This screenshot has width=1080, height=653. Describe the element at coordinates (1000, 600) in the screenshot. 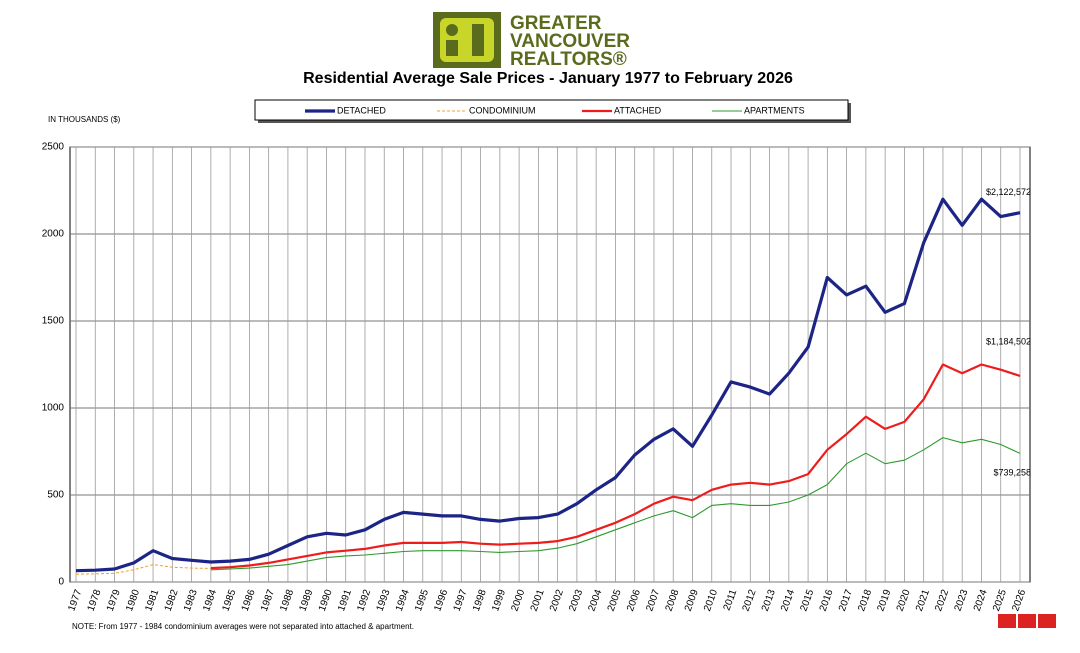

I see `x-tick-label: 2025` at that location.